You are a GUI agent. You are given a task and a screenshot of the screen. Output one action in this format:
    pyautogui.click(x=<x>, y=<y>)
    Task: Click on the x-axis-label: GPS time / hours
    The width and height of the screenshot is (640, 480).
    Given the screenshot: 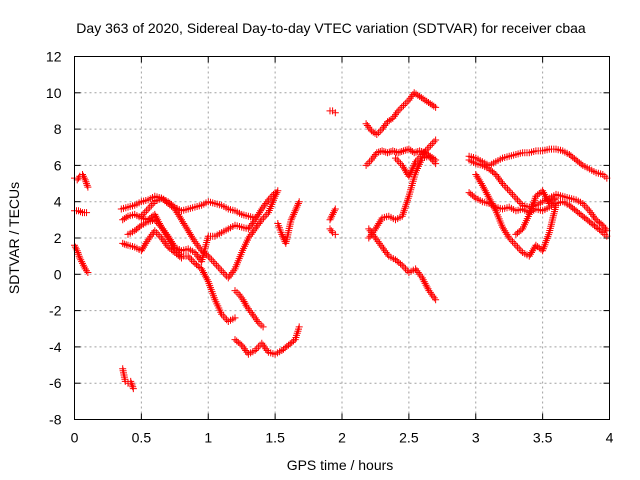 What is the action you would take?
    pyautogui.click(x=340, y=465)
    